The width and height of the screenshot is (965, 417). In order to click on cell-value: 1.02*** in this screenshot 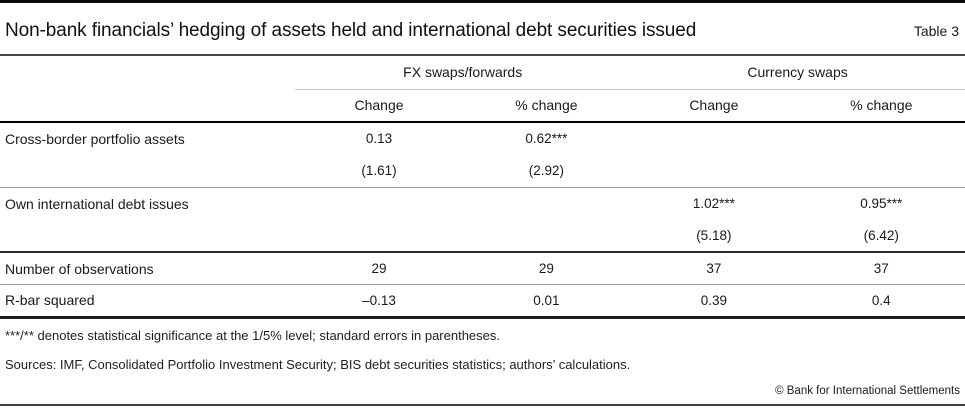, I will do `click(713, 203)`.